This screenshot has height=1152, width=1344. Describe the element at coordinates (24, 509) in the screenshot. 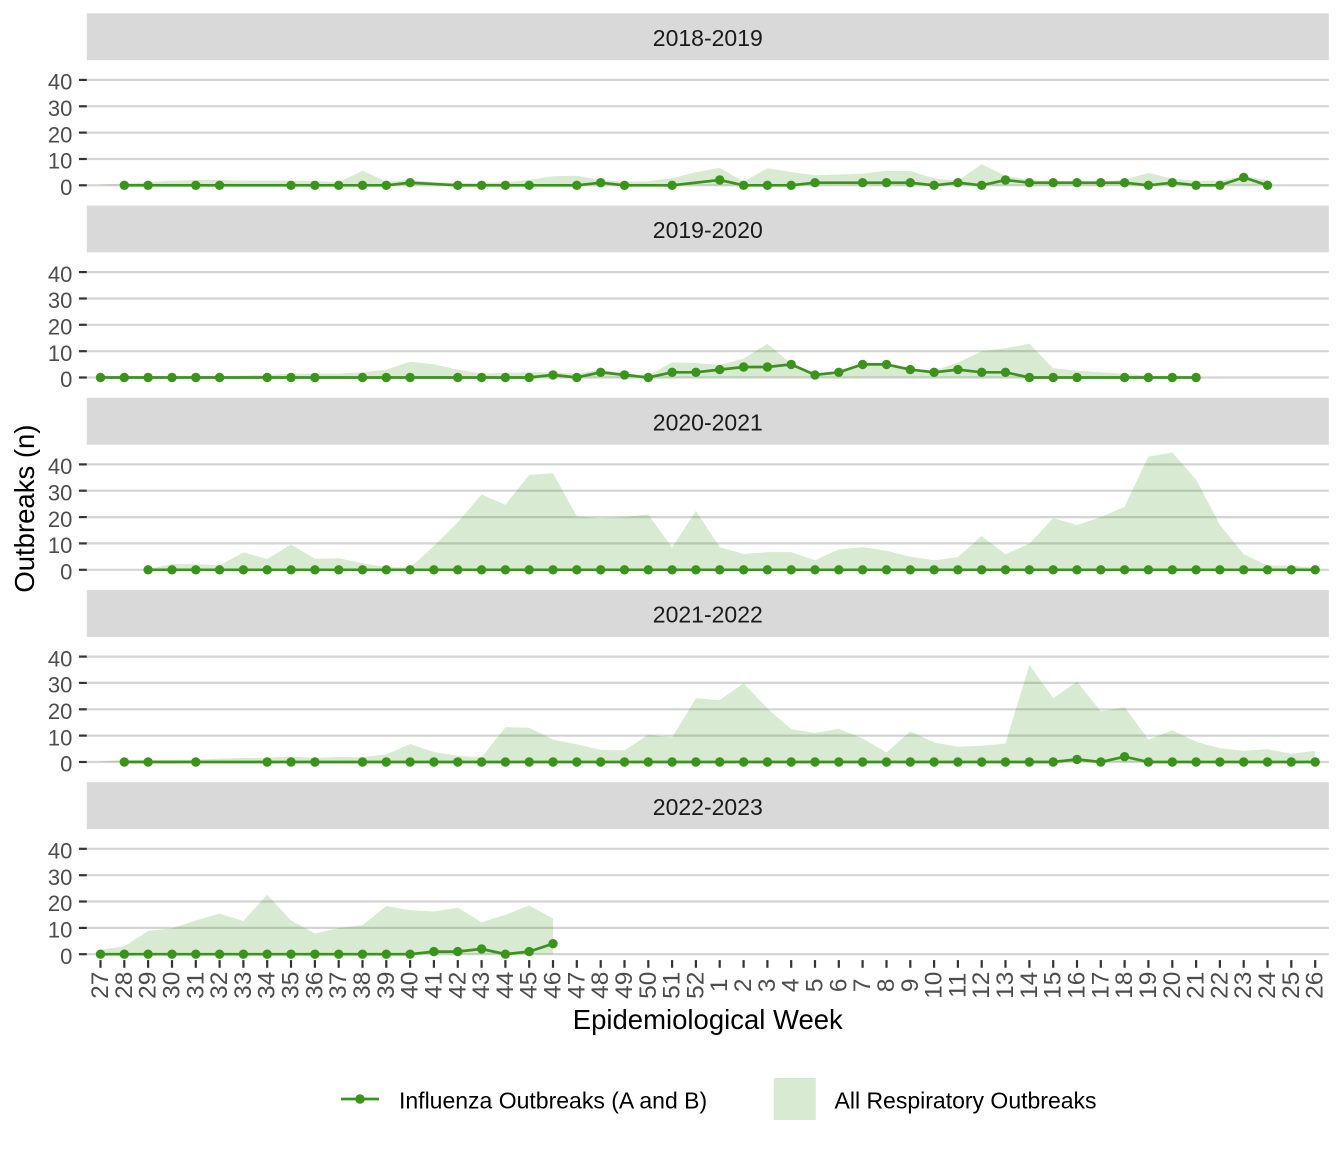

I see `svg-text: Outbreaks (n)` at that location.